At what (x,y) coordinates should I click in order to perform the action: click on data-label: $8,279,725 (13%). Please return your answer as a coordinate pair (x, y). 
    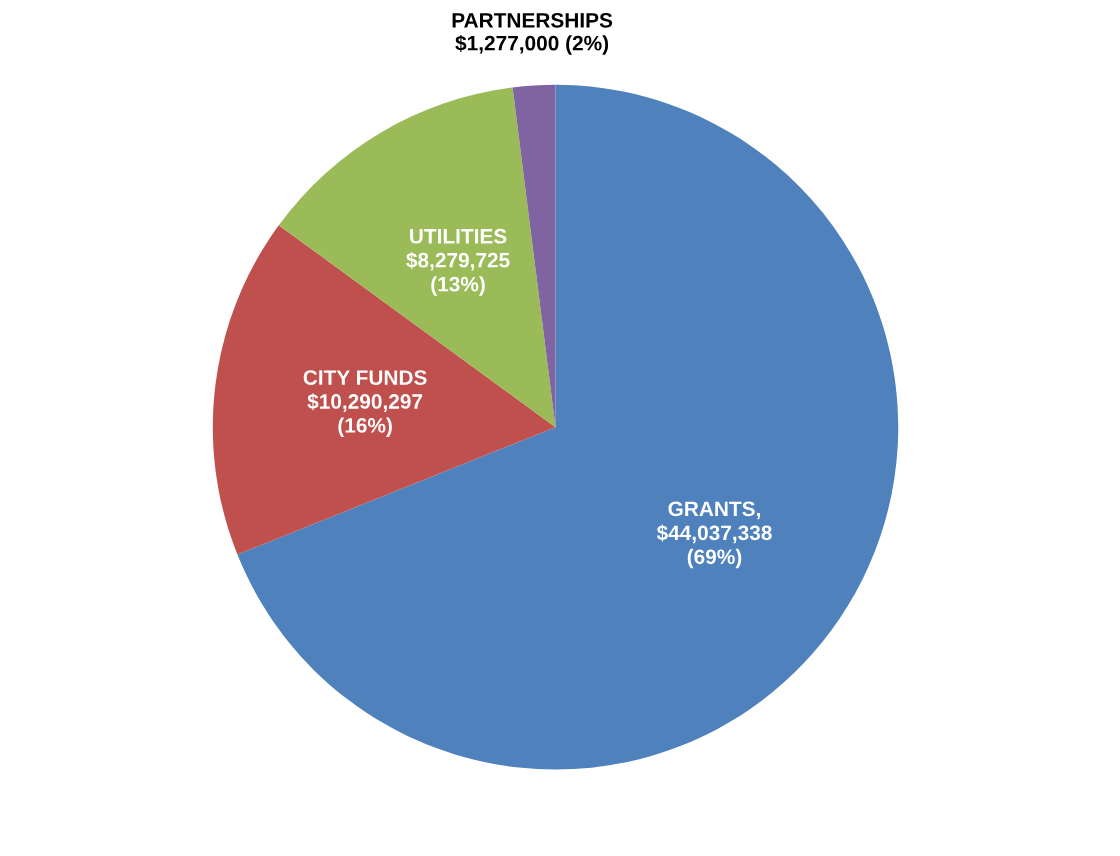
    Looking at the image, I should click on (458, 273).